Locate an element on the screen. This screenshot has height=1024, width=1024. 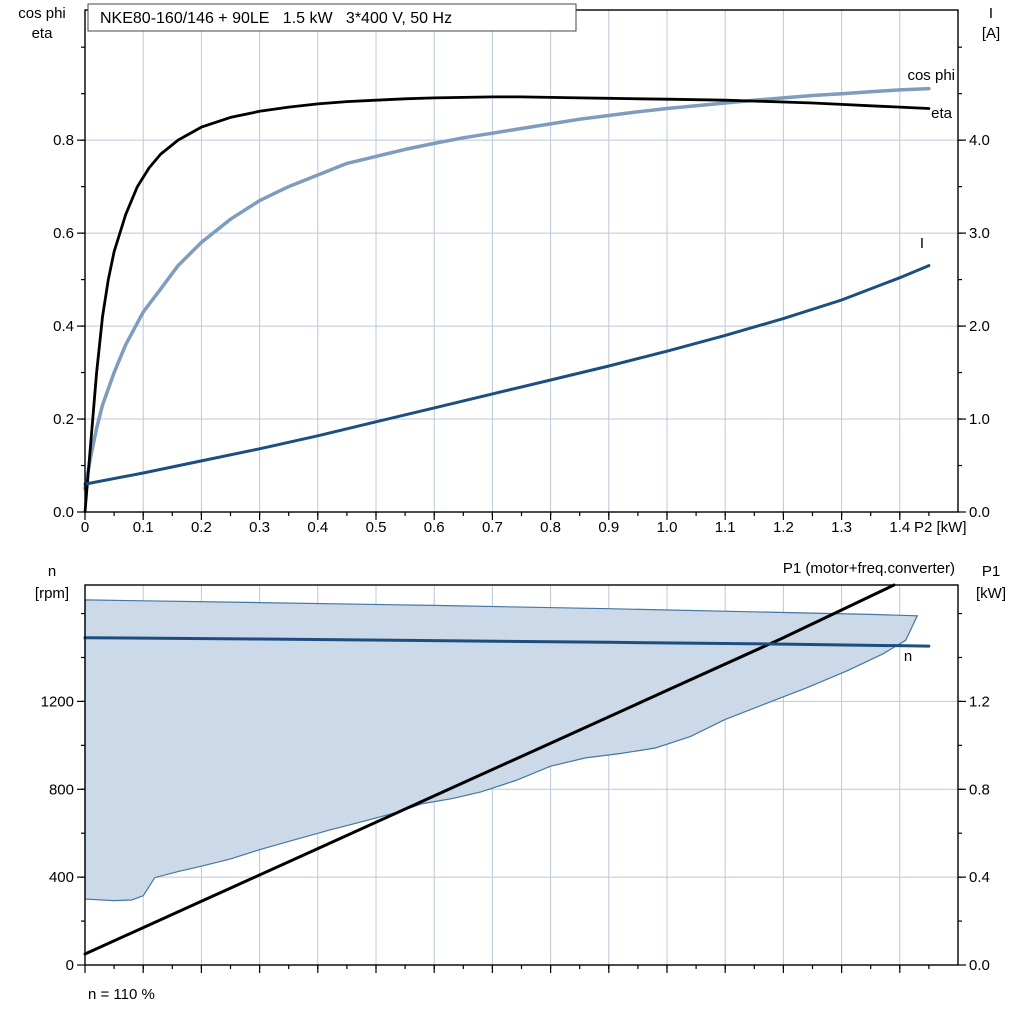
n-curve-label: n is located at coordinates (908, 656).